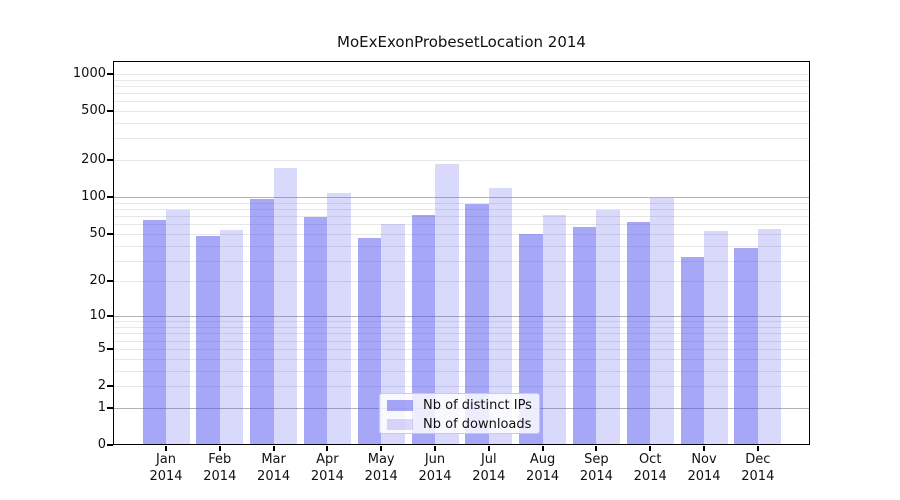  What do you see at coordinates (97, 316) in the screenshot?
I see `y-tick-label: 10` at bounding box center [97, 316].